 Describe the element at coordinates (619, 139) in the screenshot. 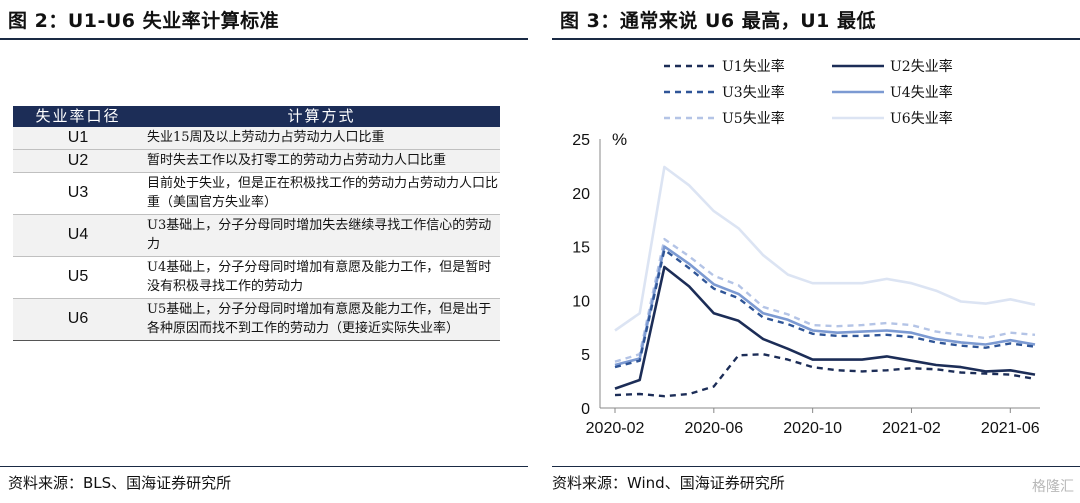

I see `y-unit-label: %` at that location.